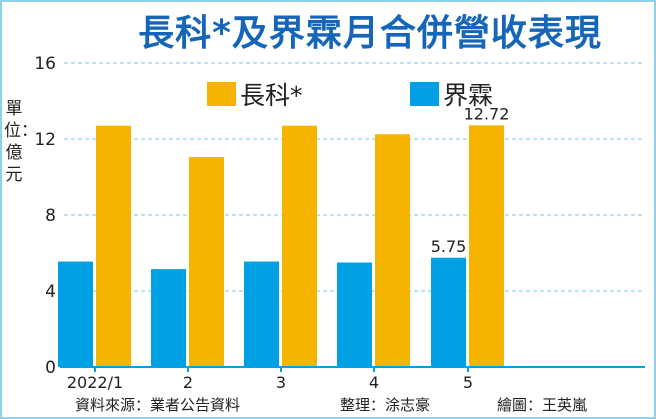  Describe the element at coordinates (50, 292) in the screenshot. I see `y-tick-label: 4` at that location.